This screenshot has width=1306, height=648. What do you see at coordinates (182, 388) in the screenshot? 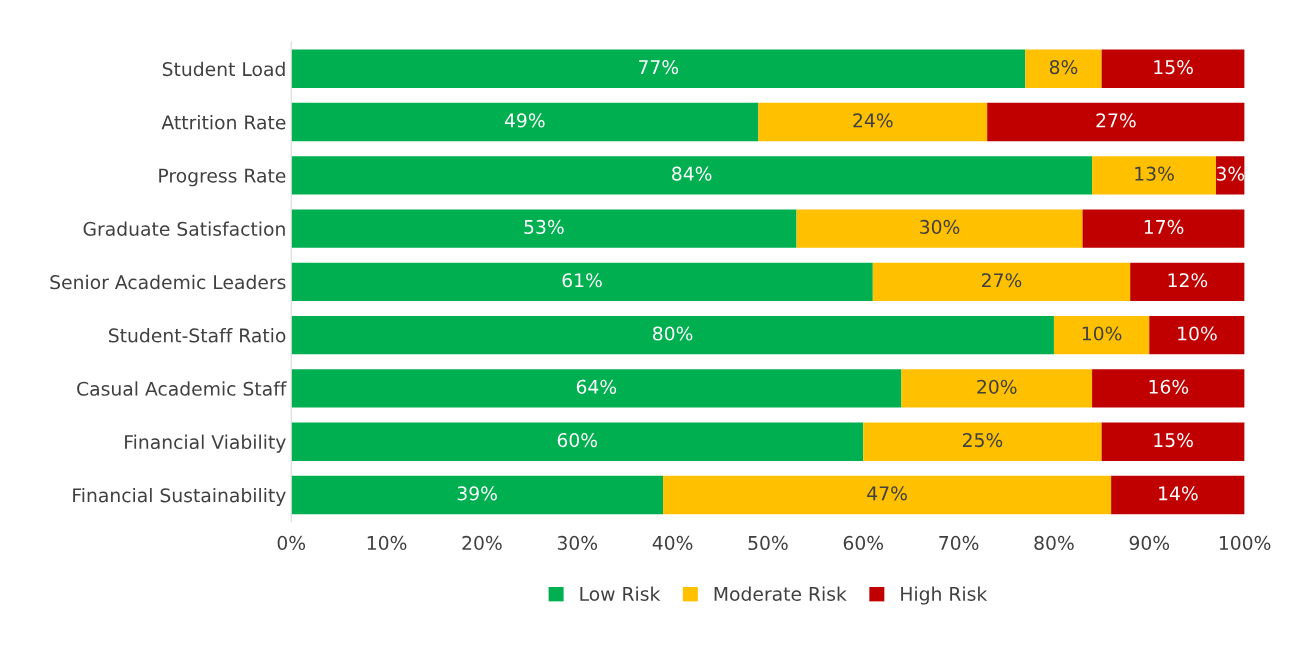
I see `y-tick-label: Casual Academic Staff` at bounding box center [182, 388].